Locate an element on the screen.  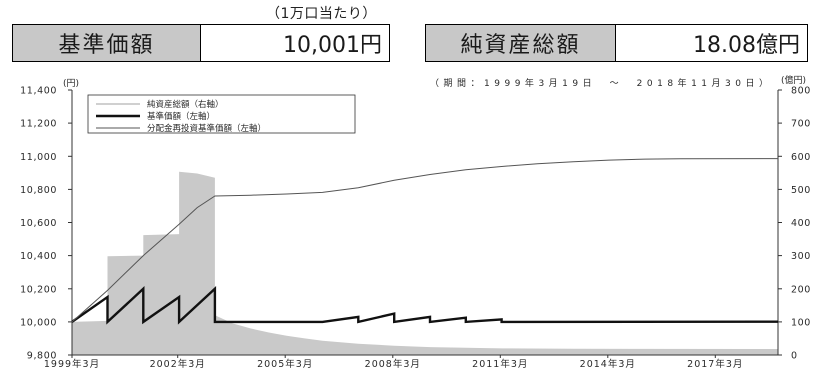
left-axis-tick-label: 11,000 is located at coordinates (38, 157).